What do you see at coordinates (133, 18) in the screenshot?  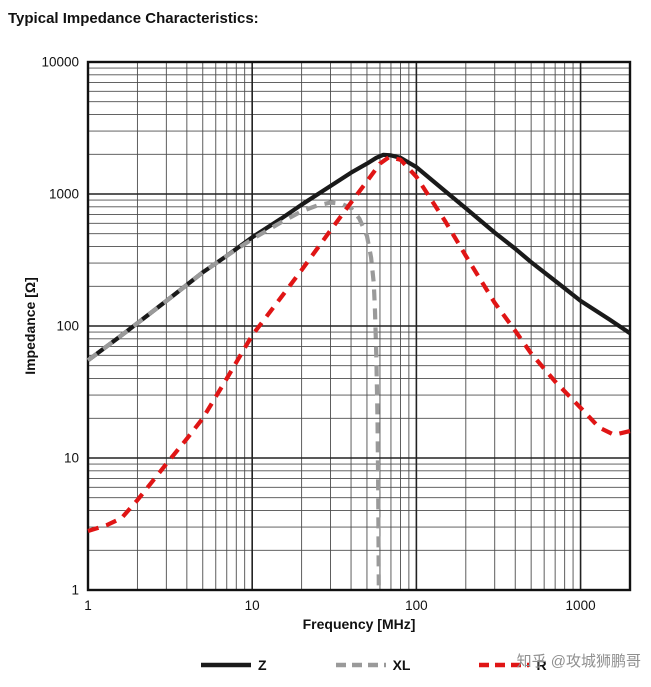 I see `chart-title: Typical Impedance Characteristics:` at bounding box center [133, 18].